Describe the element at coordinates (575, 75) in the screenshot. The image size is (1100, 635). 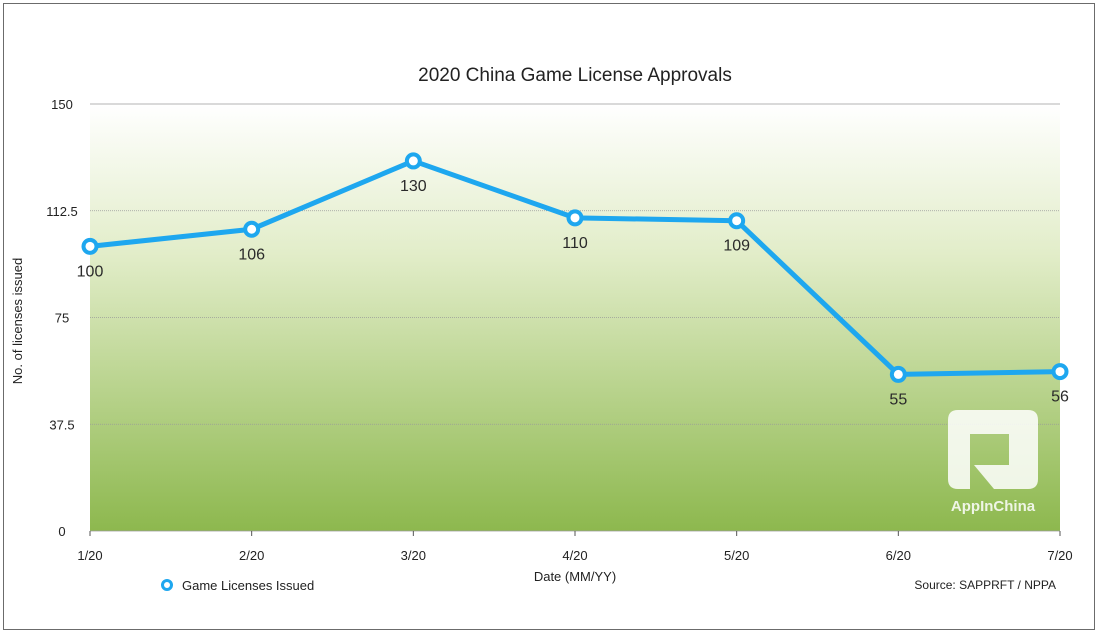
I see `chart-title: 2020 China Game License Approvals` at that location.